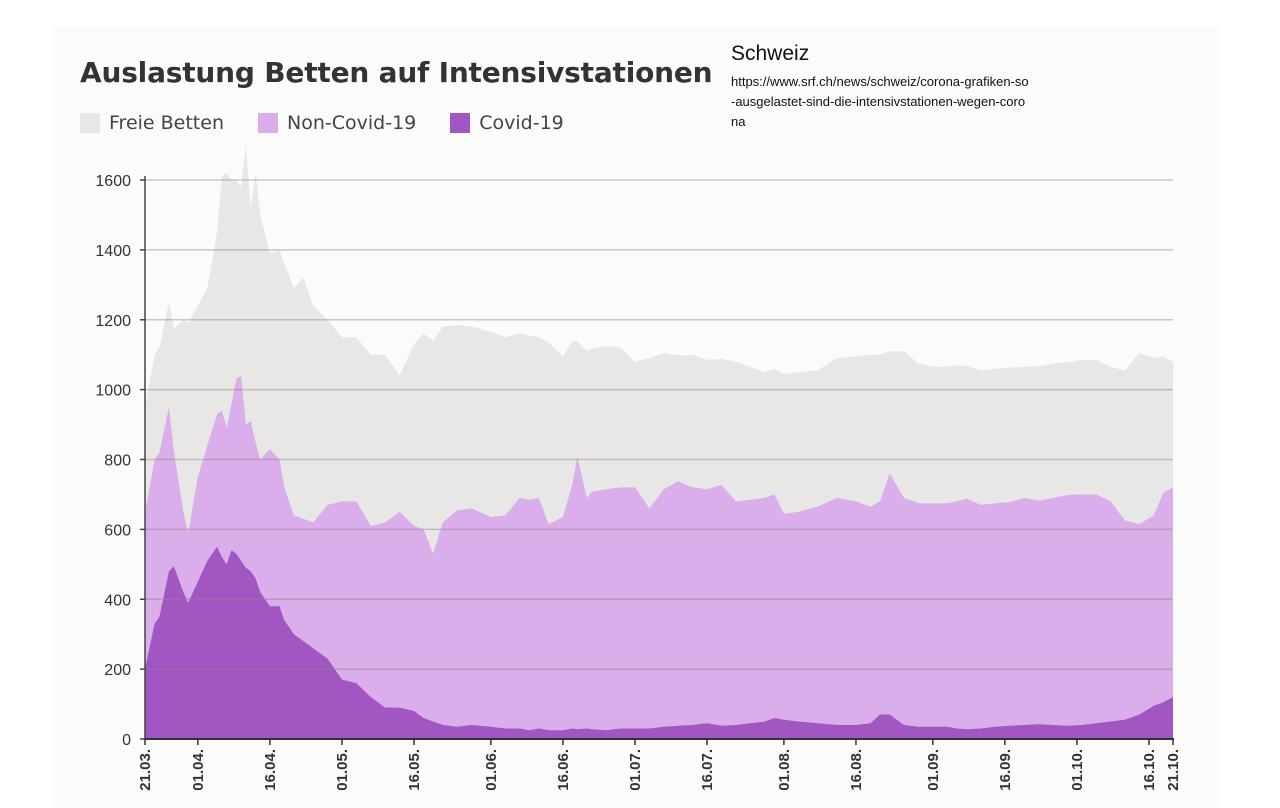  Describe the element at coordinates (1149, 770) in the screenshot. I see `x-tick-label: 16.10.` at that location.